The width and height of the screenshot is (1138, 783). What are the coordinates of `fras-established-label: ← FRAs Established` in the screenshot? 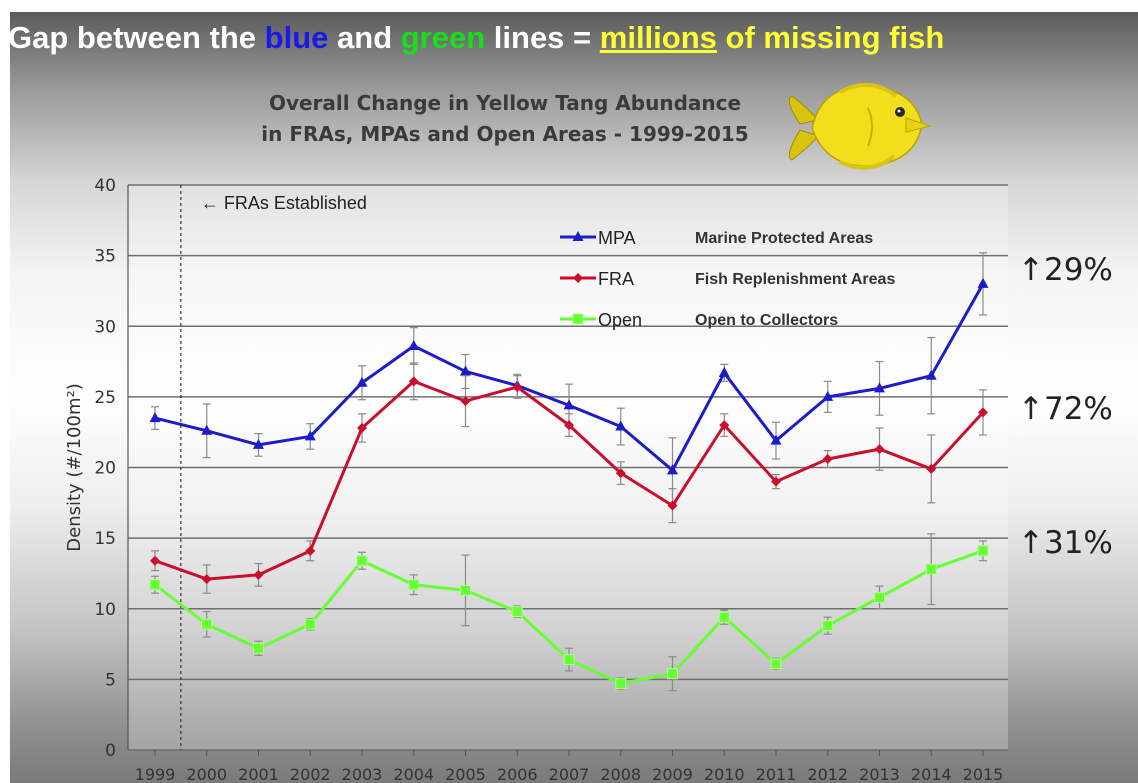 It's located at (284, 203).